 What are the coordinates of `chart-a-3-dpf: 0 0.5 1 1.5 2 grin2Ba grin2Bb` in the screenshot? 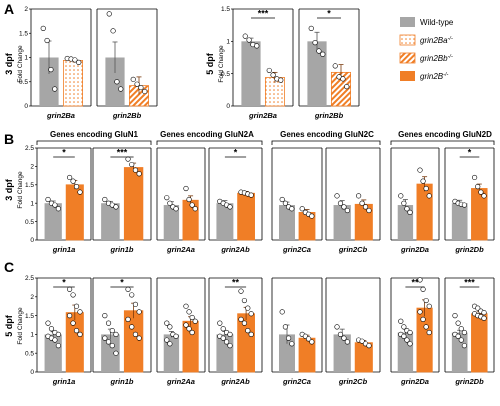 It's located at (88, 63).